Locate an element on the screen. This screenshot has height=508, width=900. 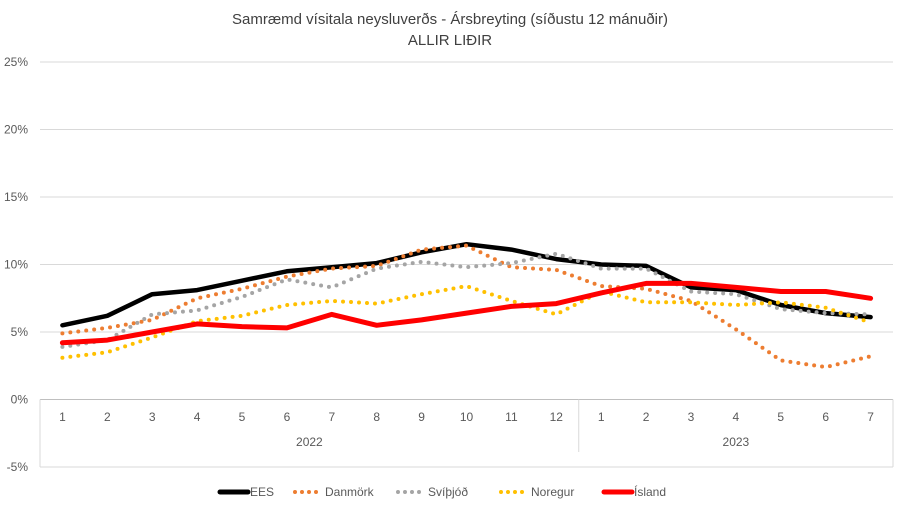
chart-subtitle: ALLIR LIÐIR is located at coordinates (450, 40).